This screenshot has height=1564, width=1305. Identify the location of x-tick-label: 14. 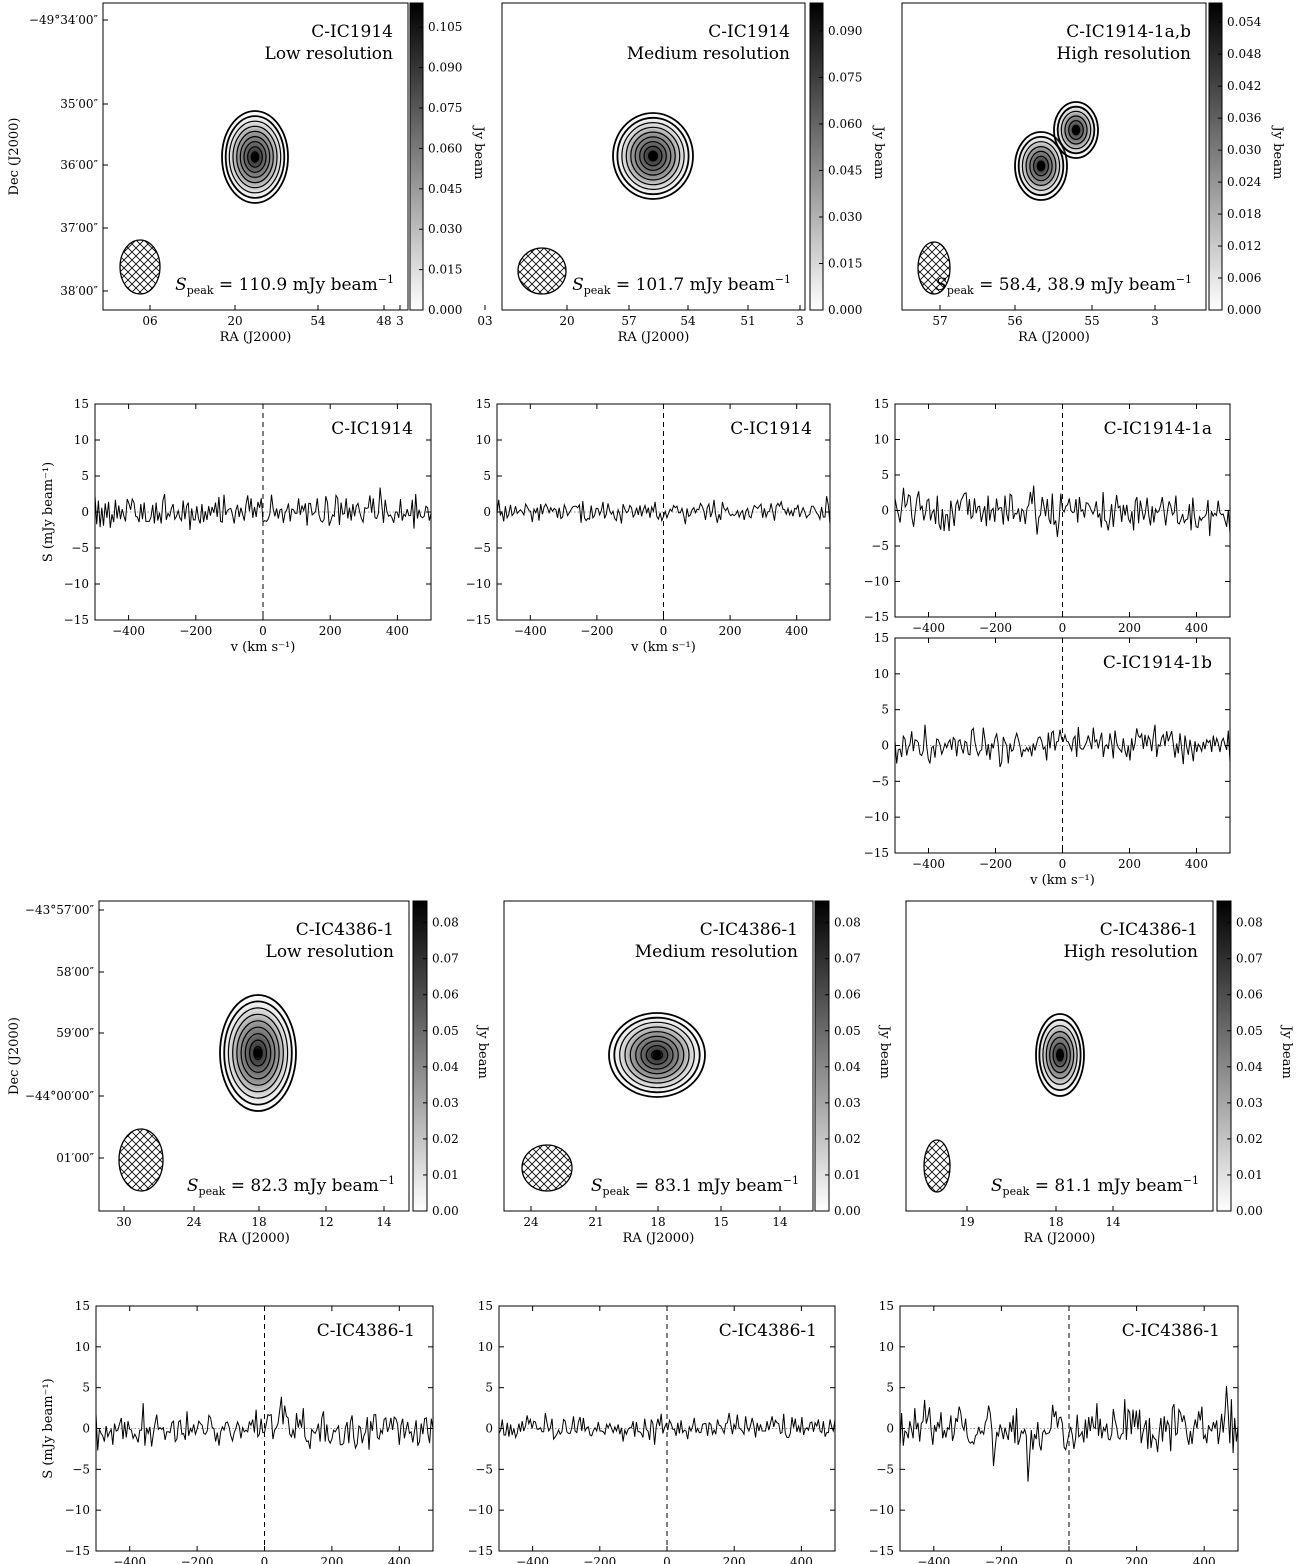
(1113, 1222).